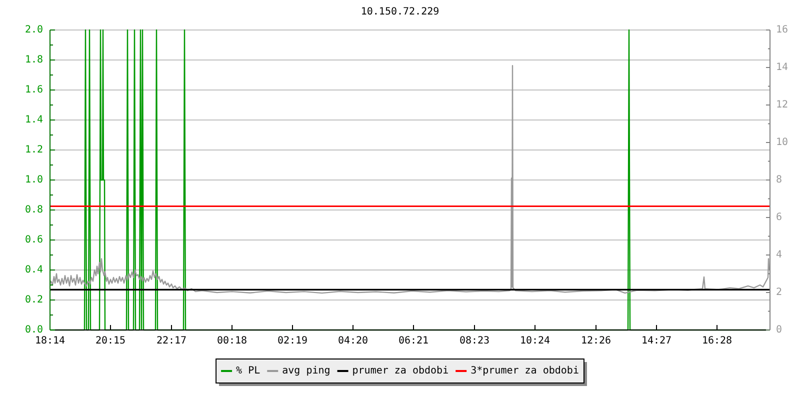 Image resolution: width=800 pixels, height=400 pixels. What do you see at coordinates (353, 341) in the screenshot?
I see `x-tick-label: 04:20` at bounding box center [353, 341].